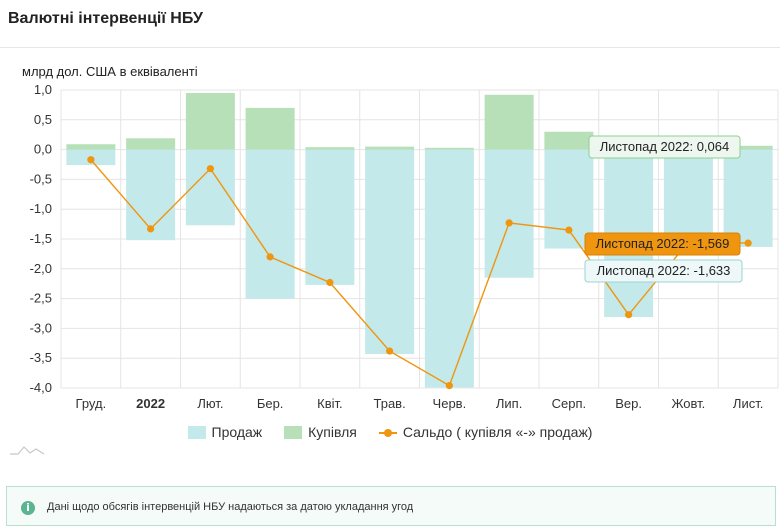 This screenshot has height=526, width=780. I want to click on page-title: Валютні інтервенції НБУ, so click(105, 18).